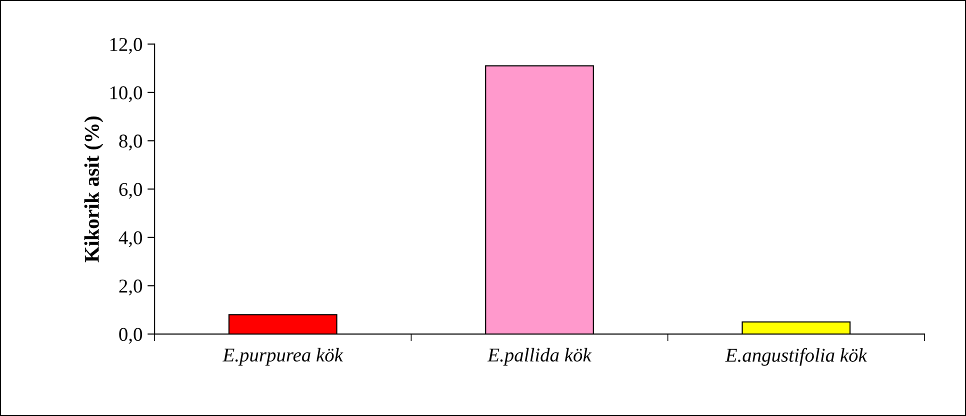  I want to click on y-tick-label: 2,0, so click(130, 288).